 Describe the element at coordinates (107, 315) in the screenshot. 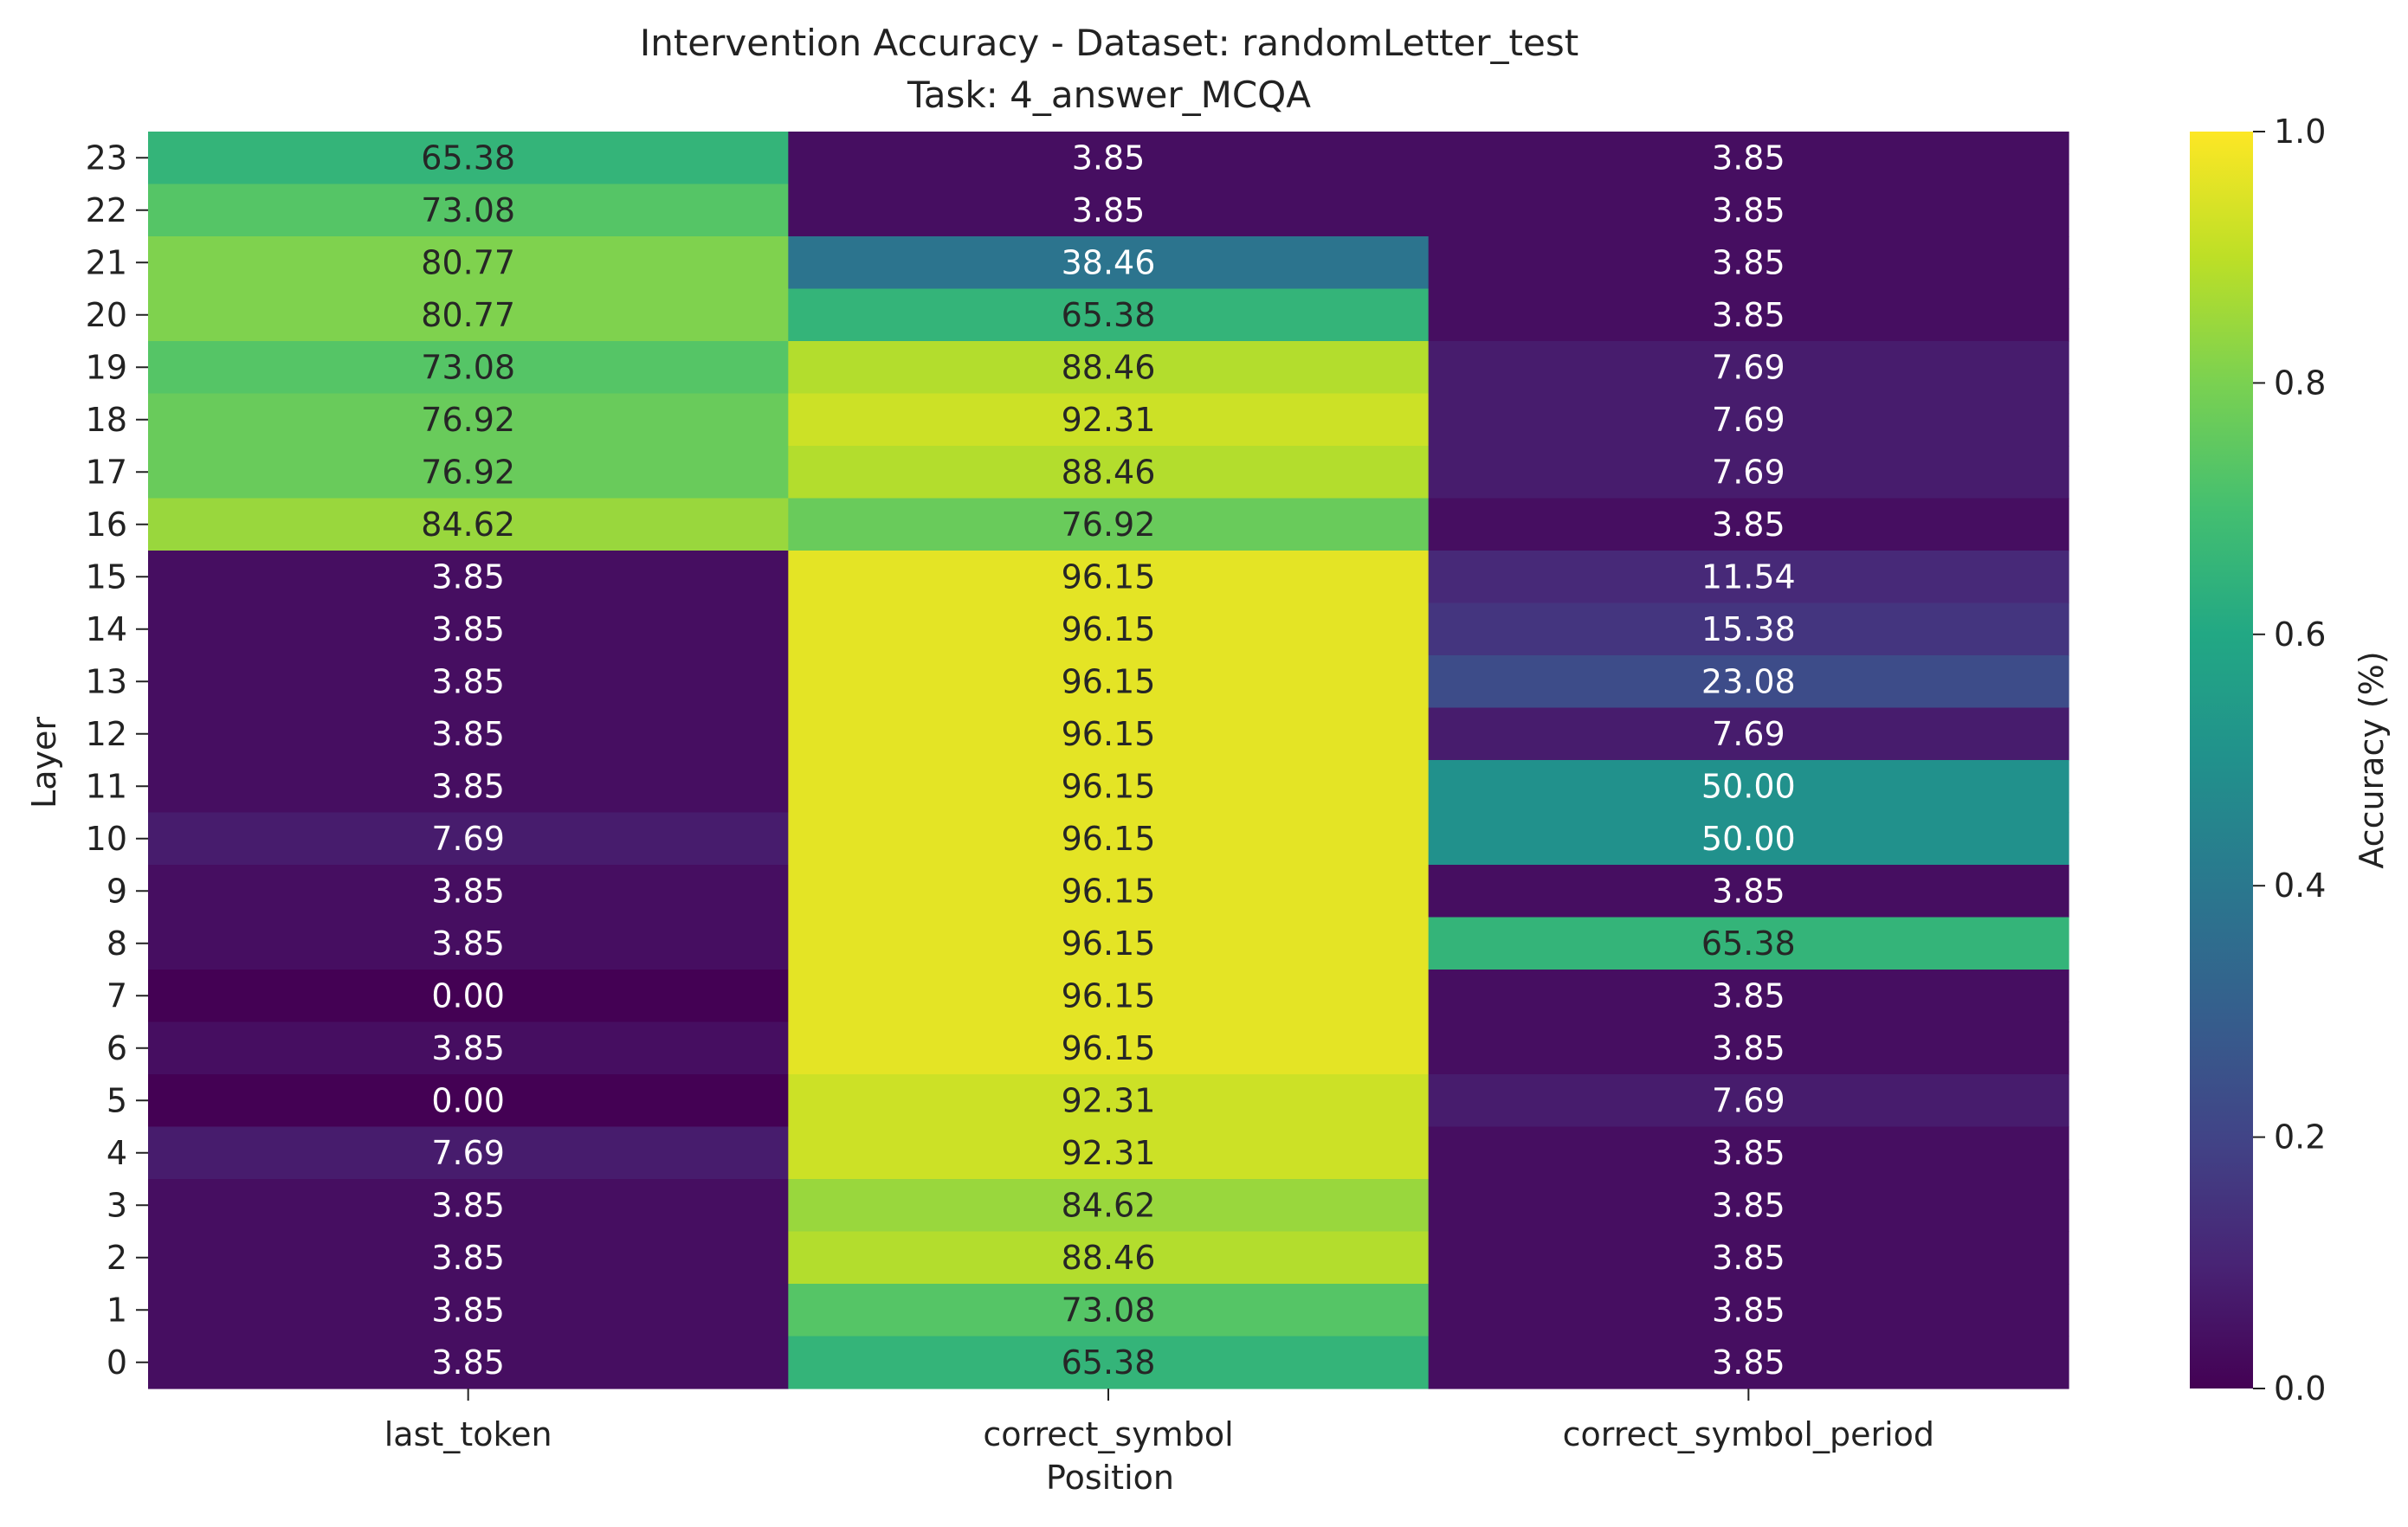

I see `y-tick-label: 20` at that location.